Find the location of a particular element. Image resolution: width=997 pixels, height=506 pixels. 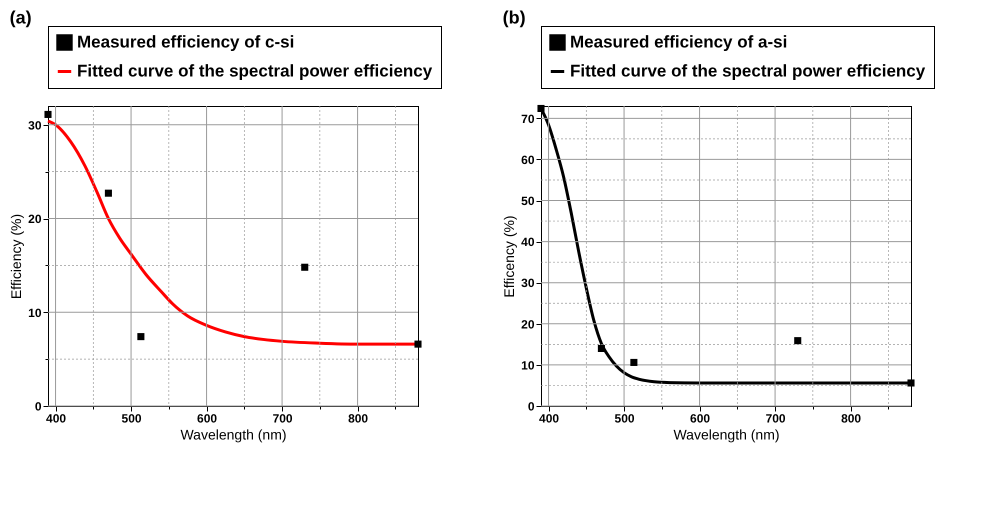

y-tick-label: 40 is located at coordinates (528, 242).